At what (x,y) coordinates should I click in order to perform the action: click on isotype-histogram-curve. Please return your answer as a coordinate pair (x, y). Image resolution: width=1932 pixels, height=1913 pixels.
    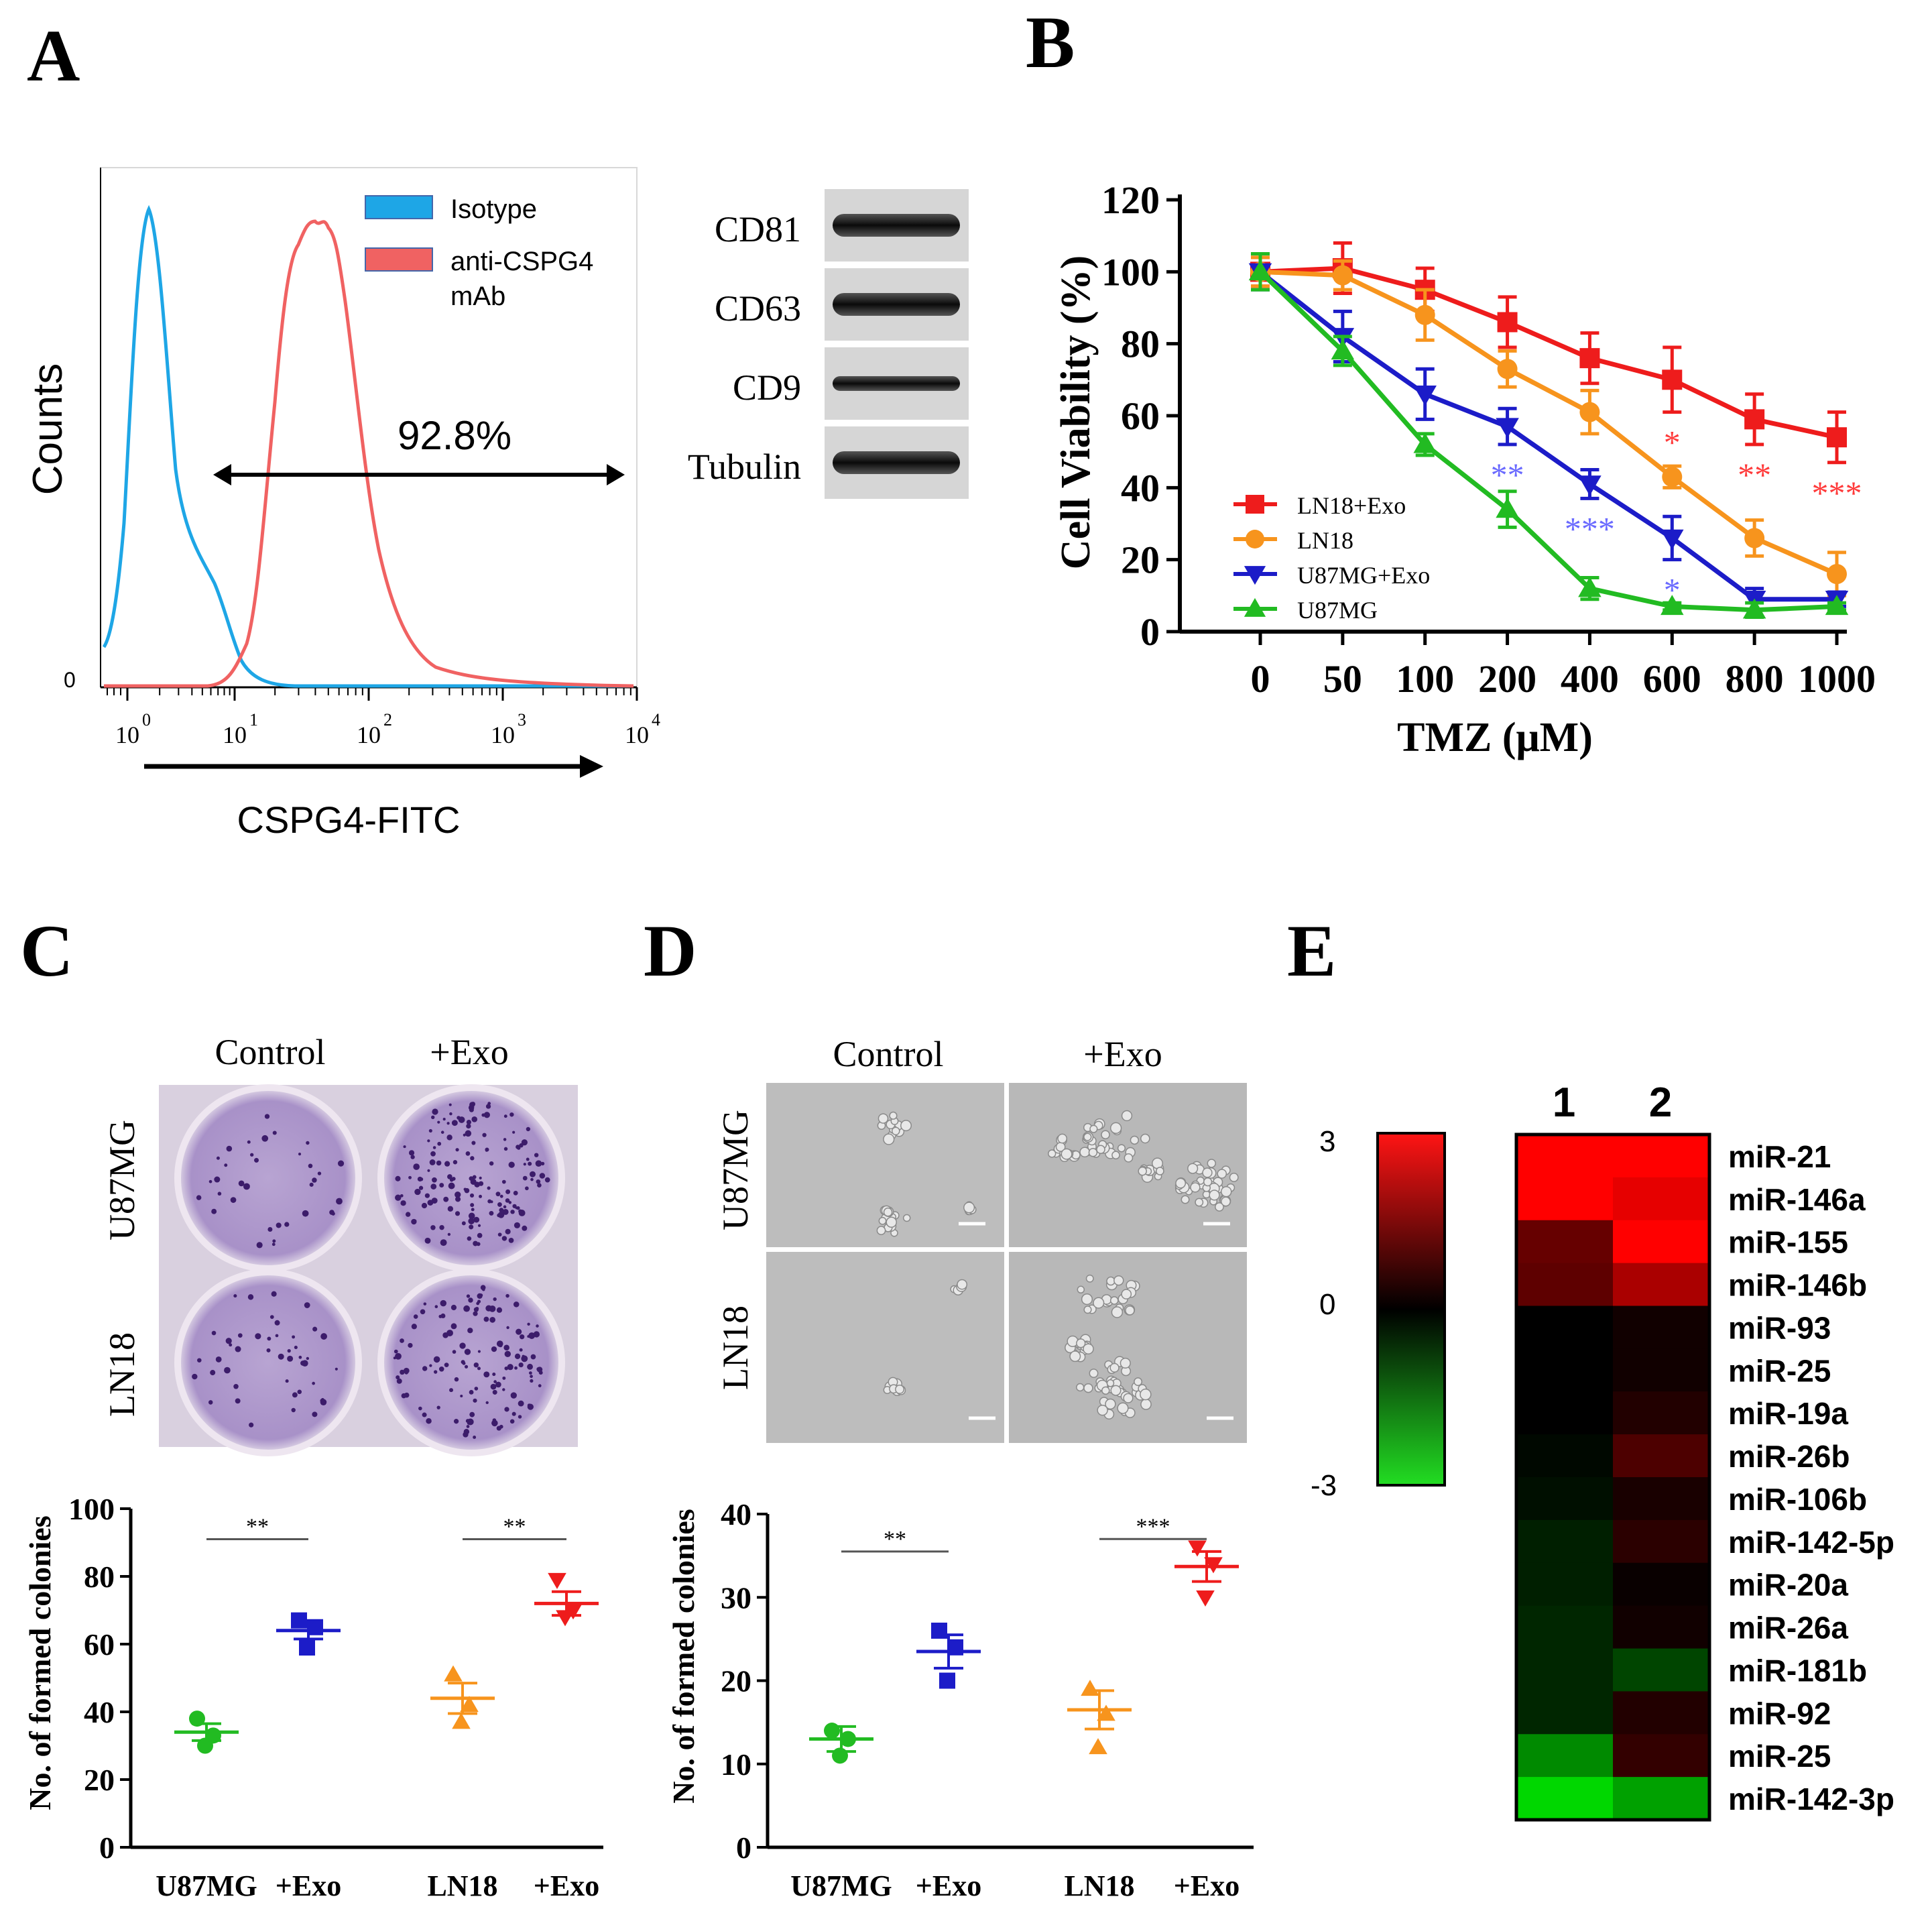
    Looking at the image, I should click on (368, 447).